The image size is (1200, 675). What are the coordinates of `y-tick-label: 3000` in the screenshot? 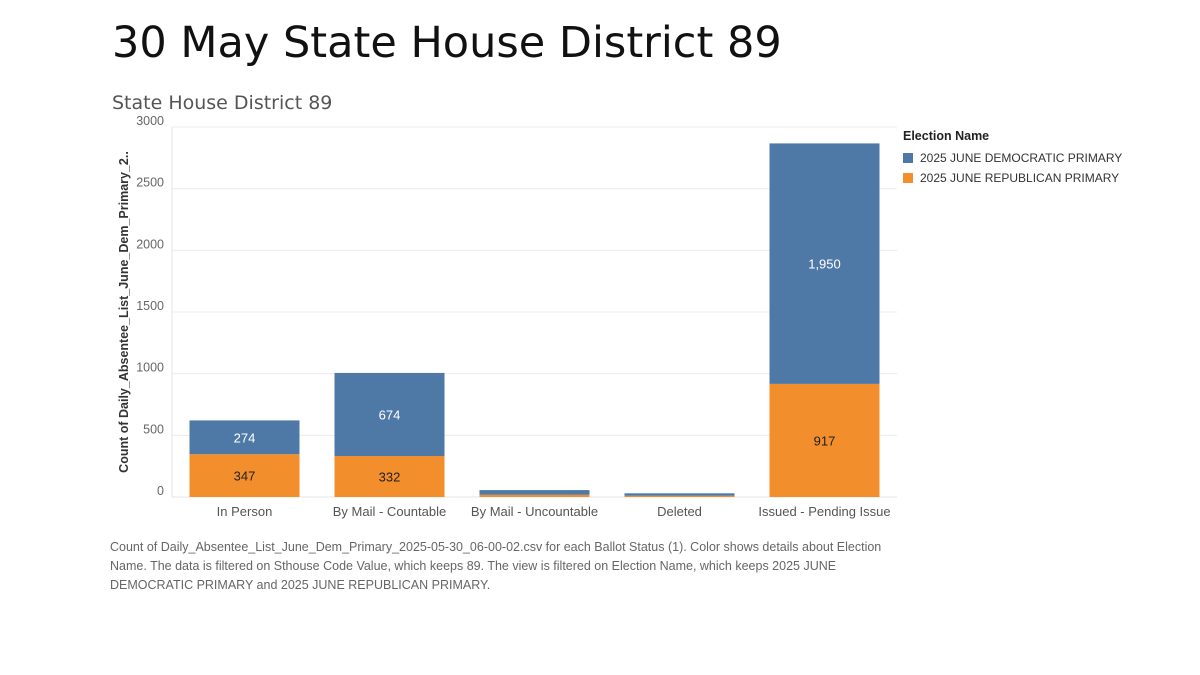 It's located at (150, 121).